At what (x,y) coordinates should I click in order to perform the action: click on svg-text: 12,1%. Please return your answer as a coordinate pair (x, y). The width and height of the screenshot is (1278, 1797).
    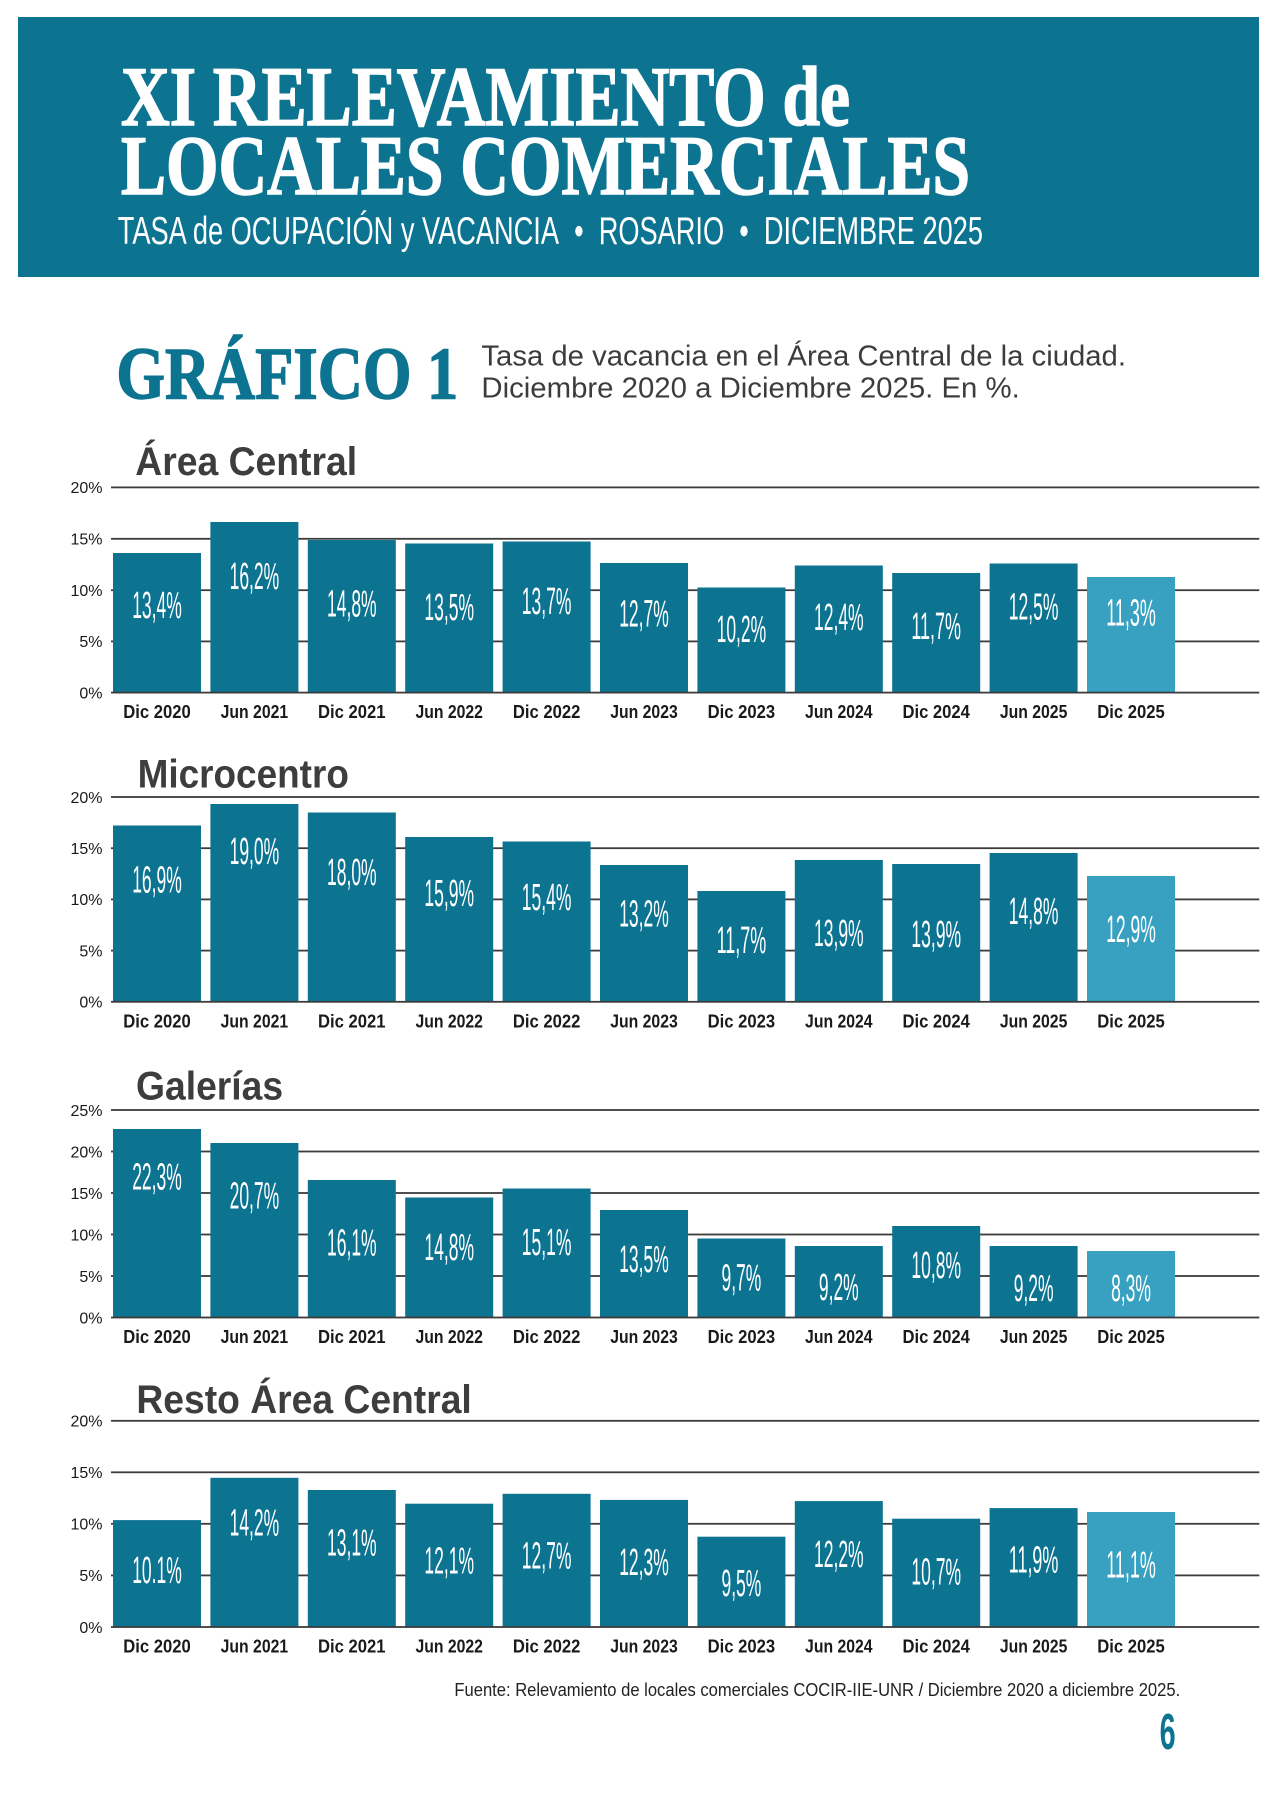
    Looking at the image, I should click on (449, 1562).